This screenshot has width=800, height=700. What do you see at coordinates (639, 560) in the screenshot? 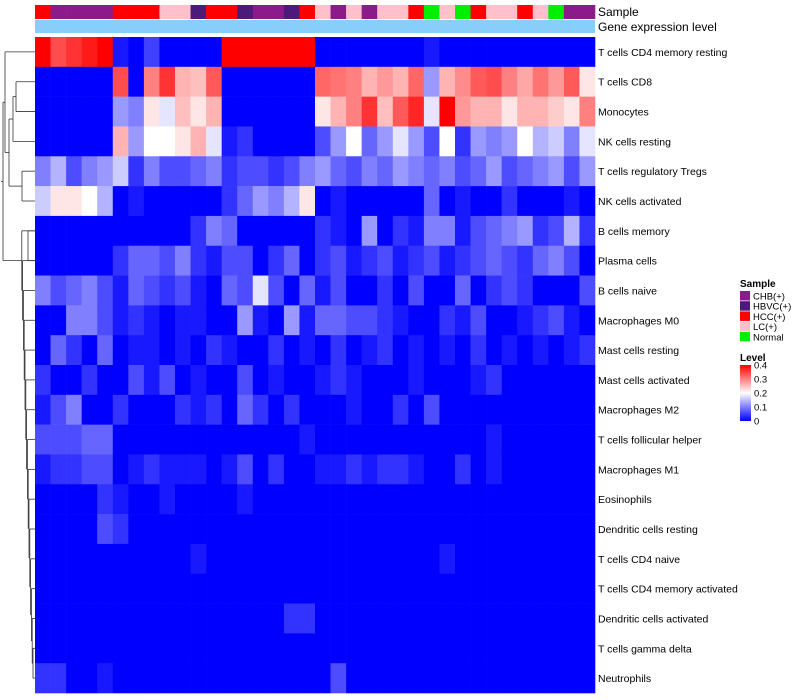
I see `row-label: T cells CD4 naive` at bounding box center [639, 560].